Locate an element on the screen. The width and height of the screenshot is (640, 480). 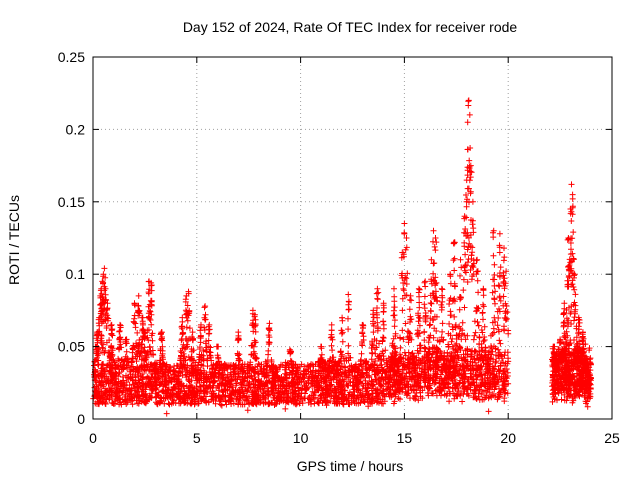
y-tick-label: 0.2 is located at coordinates (76, 129).